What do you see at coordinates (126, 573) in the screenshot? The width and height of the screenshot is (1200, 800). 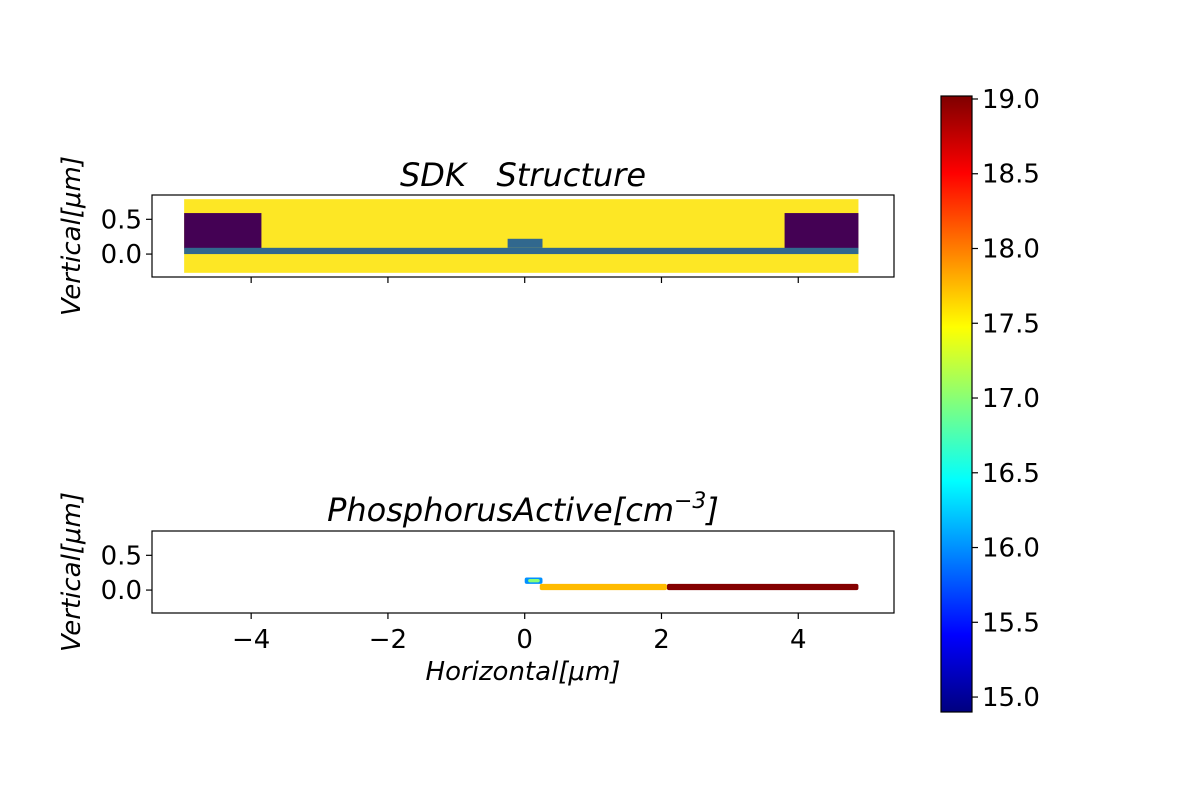 I see `phosphorus-y-ticks: 0.00.5` at bounding box center [126, 573].